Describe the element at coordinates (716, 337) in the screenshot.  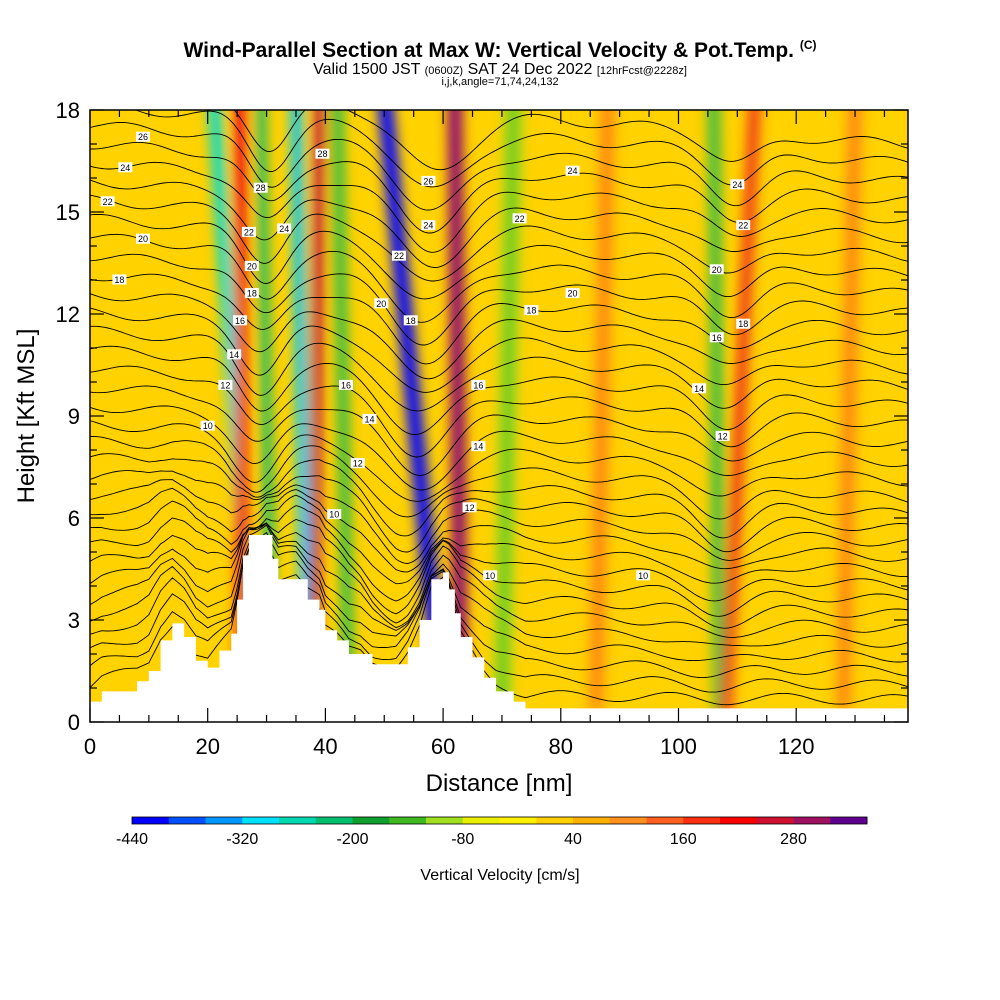
I see `contour-label-35: 16` at that location.